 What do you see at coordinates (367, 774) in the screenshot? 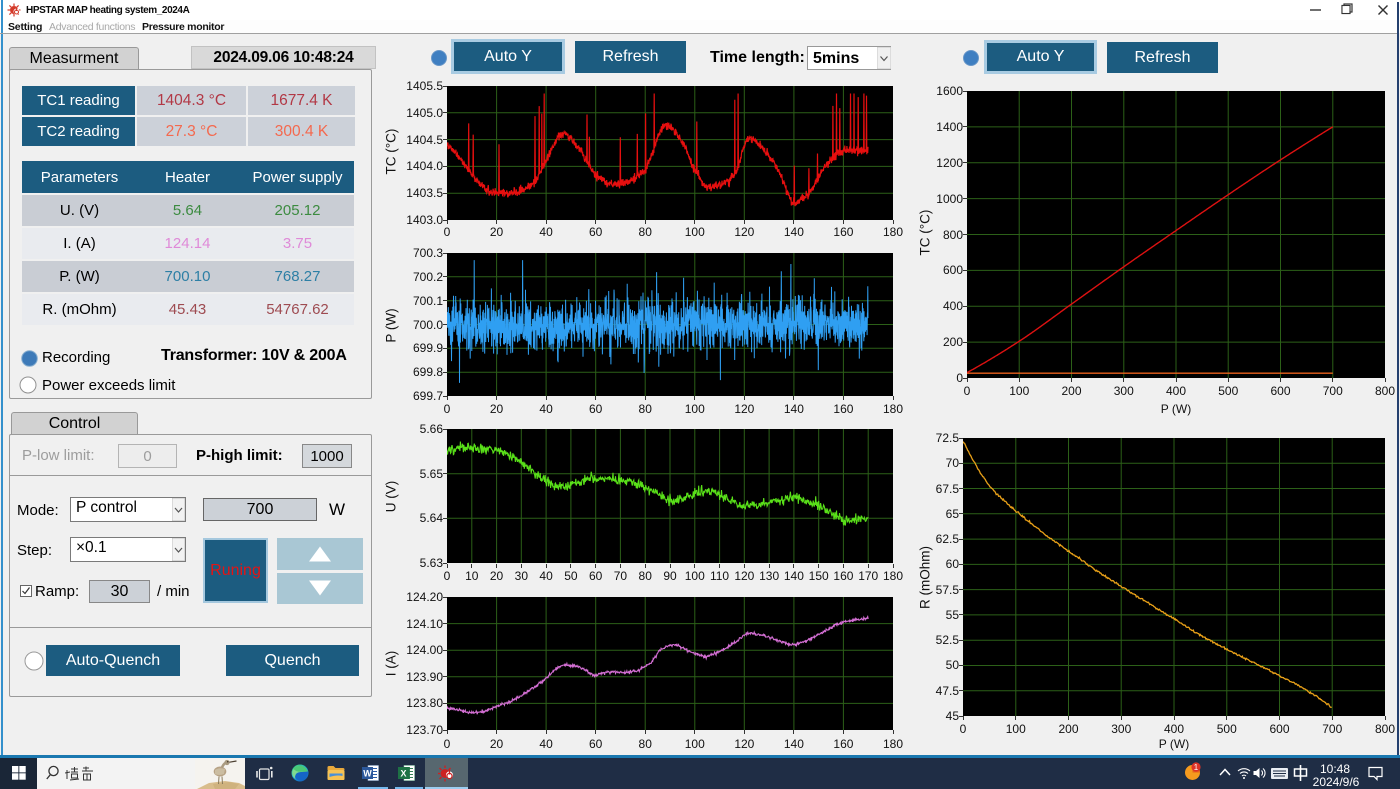
I see `svg-text: W` at bounding box center [367, 774].